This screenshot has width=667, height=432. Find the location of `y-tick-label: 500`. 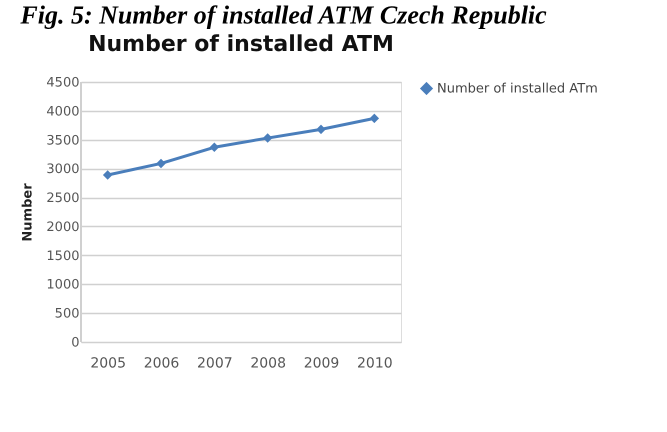

y-tick-label: 500 is located at coordinates (67, 314).